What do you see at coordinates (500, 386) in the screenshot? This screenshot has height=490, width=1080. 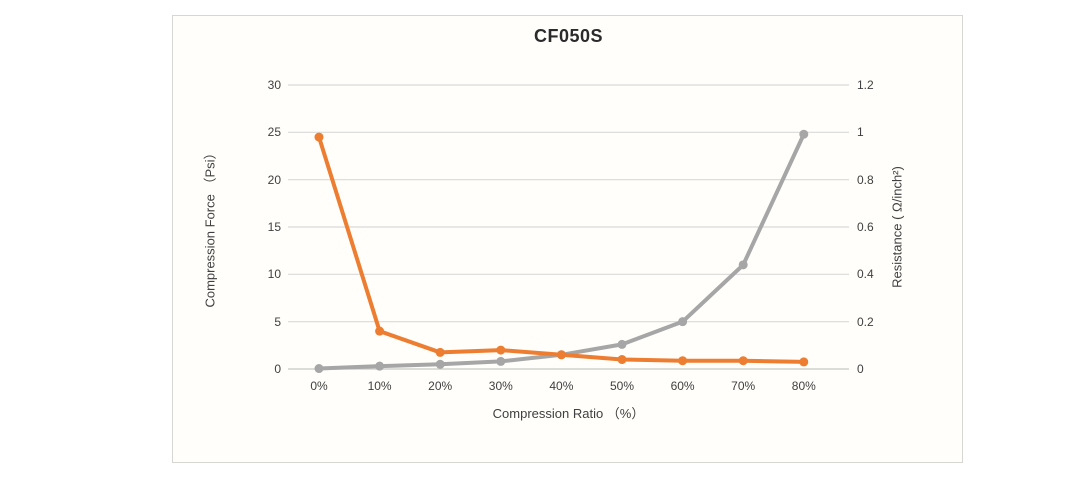 I see `x-axis-tick-label: 30%` at bounding box center [500, 386].